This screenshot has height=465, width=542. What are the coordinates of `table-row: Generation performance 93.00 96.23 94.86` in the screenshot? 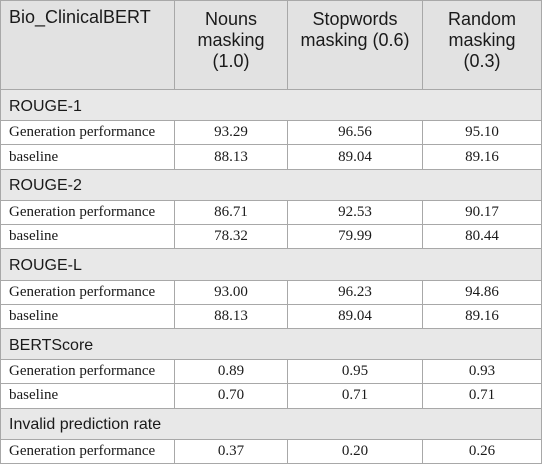 It's located at (271, 292).